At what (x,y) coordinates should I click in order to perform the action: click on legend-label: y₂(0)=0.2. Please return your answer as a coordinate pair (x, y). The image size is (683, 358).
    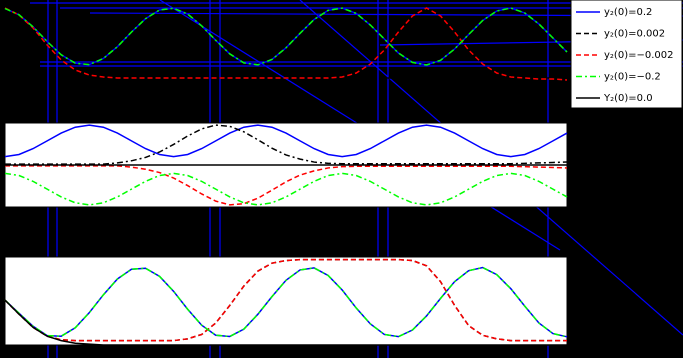
    Looking at the image, I should click on (628, 12).